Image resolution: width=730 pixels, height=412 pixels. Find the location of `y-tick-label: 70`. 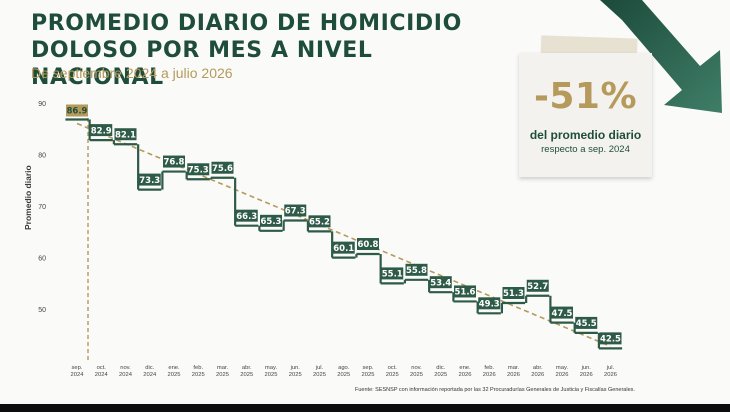

y-tick-label: 70 is located at coordinates (42, 207).